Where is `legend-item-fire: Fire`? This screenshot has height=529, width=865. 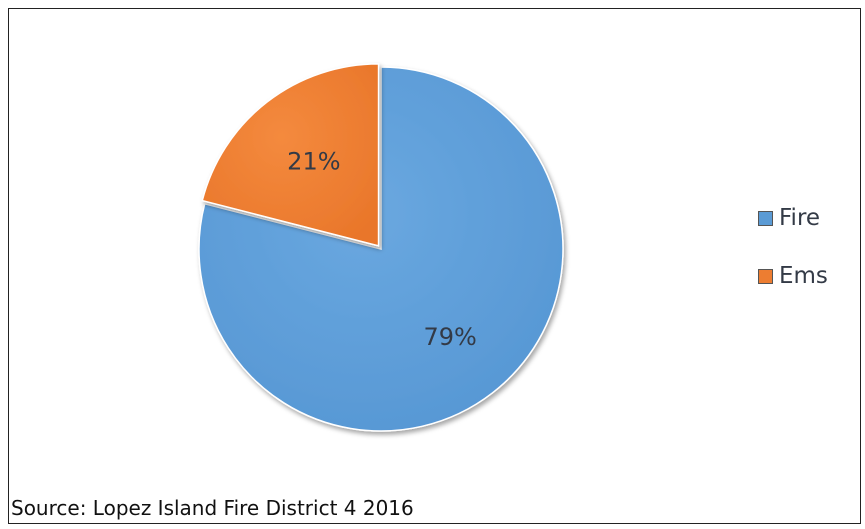
legend-item-fire: Fire is located at coordinates (793, 218).